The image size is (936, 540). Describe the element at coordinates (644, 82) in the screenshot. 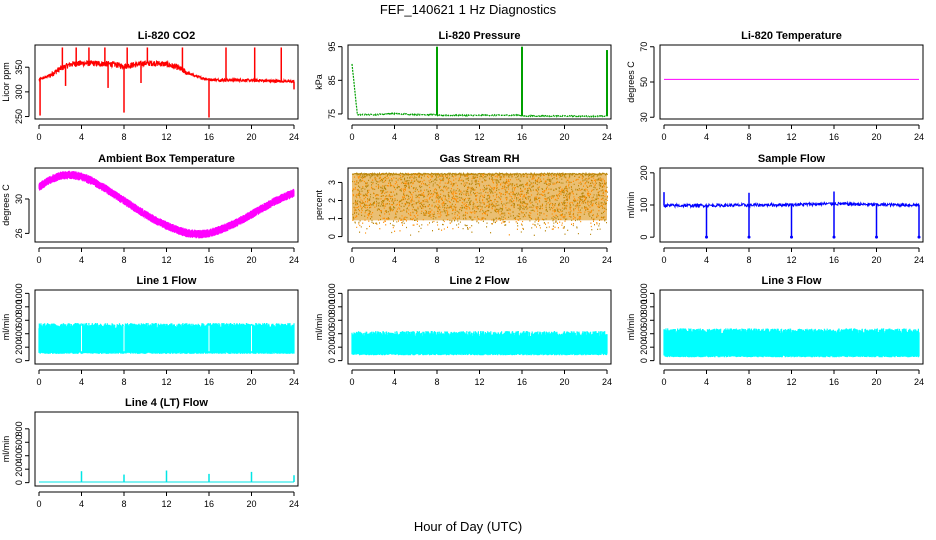

I see `y-tick-label: 50` at that location.